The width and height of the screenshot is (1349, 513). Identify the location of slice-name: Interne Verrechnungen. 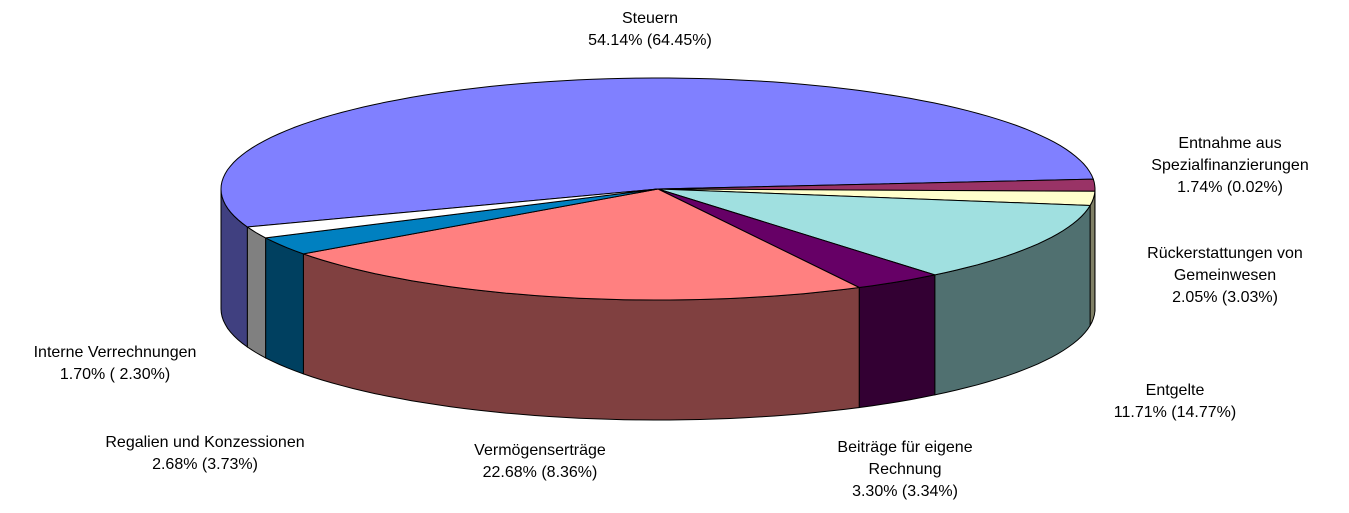
(115, 352).